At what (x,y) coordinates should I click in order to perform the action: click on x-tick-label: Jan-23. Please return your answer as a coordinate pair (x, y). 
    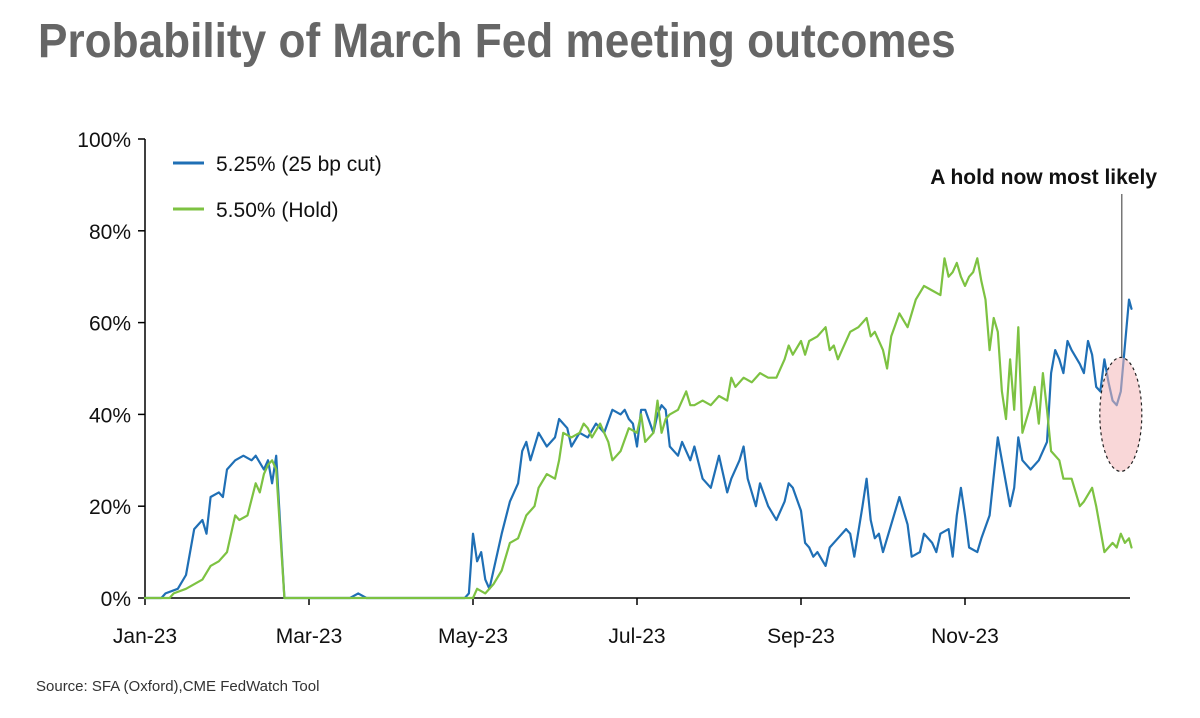
    Looking at the image, I should click on (145, 636).